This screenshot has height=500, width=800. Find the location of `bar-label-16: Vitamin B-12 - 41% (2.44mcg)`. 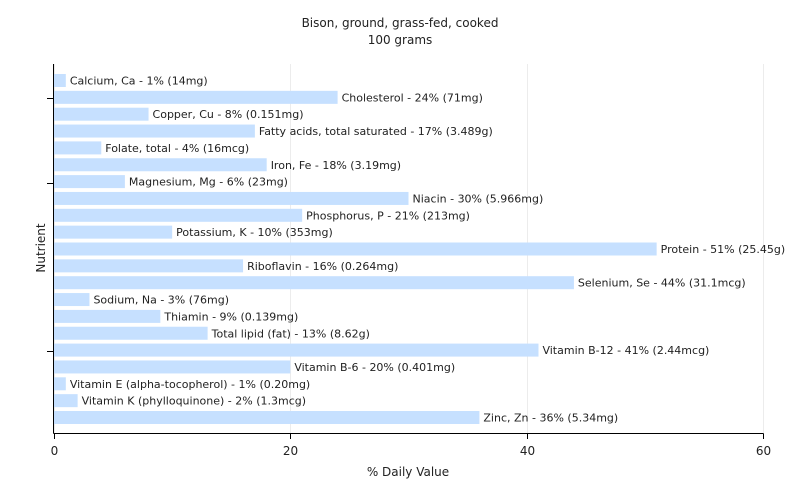

bar-label-16: Vitamin B-12 - 41% (2.44mcg) is located at coordinates (625, 350).